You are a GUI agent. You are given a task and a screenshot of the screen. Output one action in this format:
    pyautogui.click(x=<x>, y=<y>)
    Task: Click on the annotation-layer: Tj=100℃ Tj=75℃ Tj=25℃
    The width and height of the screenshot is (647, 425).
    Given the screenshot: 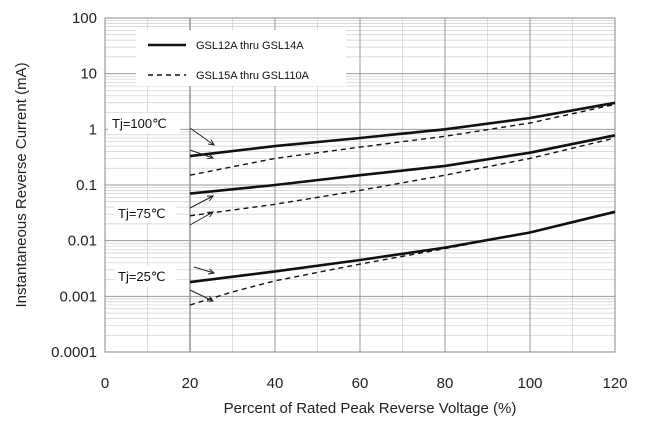 What is the action you would take?
    pyautogui.click(x=162, y=207)
    